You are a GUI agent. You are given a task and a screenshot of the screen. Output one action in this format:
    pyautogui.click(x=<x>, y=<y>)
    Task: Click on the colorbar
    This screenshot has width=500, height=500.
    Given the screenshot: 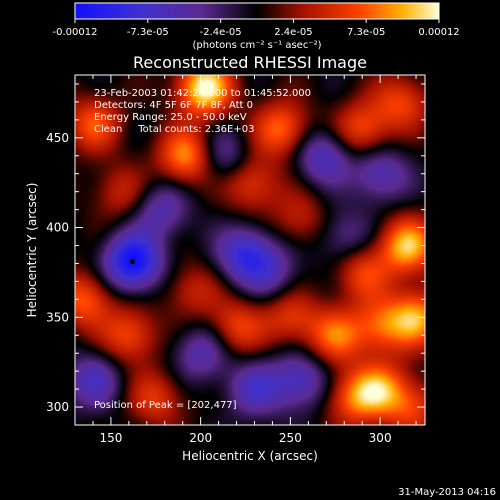 What is the action you would take?
    pyautogui.click(x=257, y=11)
    